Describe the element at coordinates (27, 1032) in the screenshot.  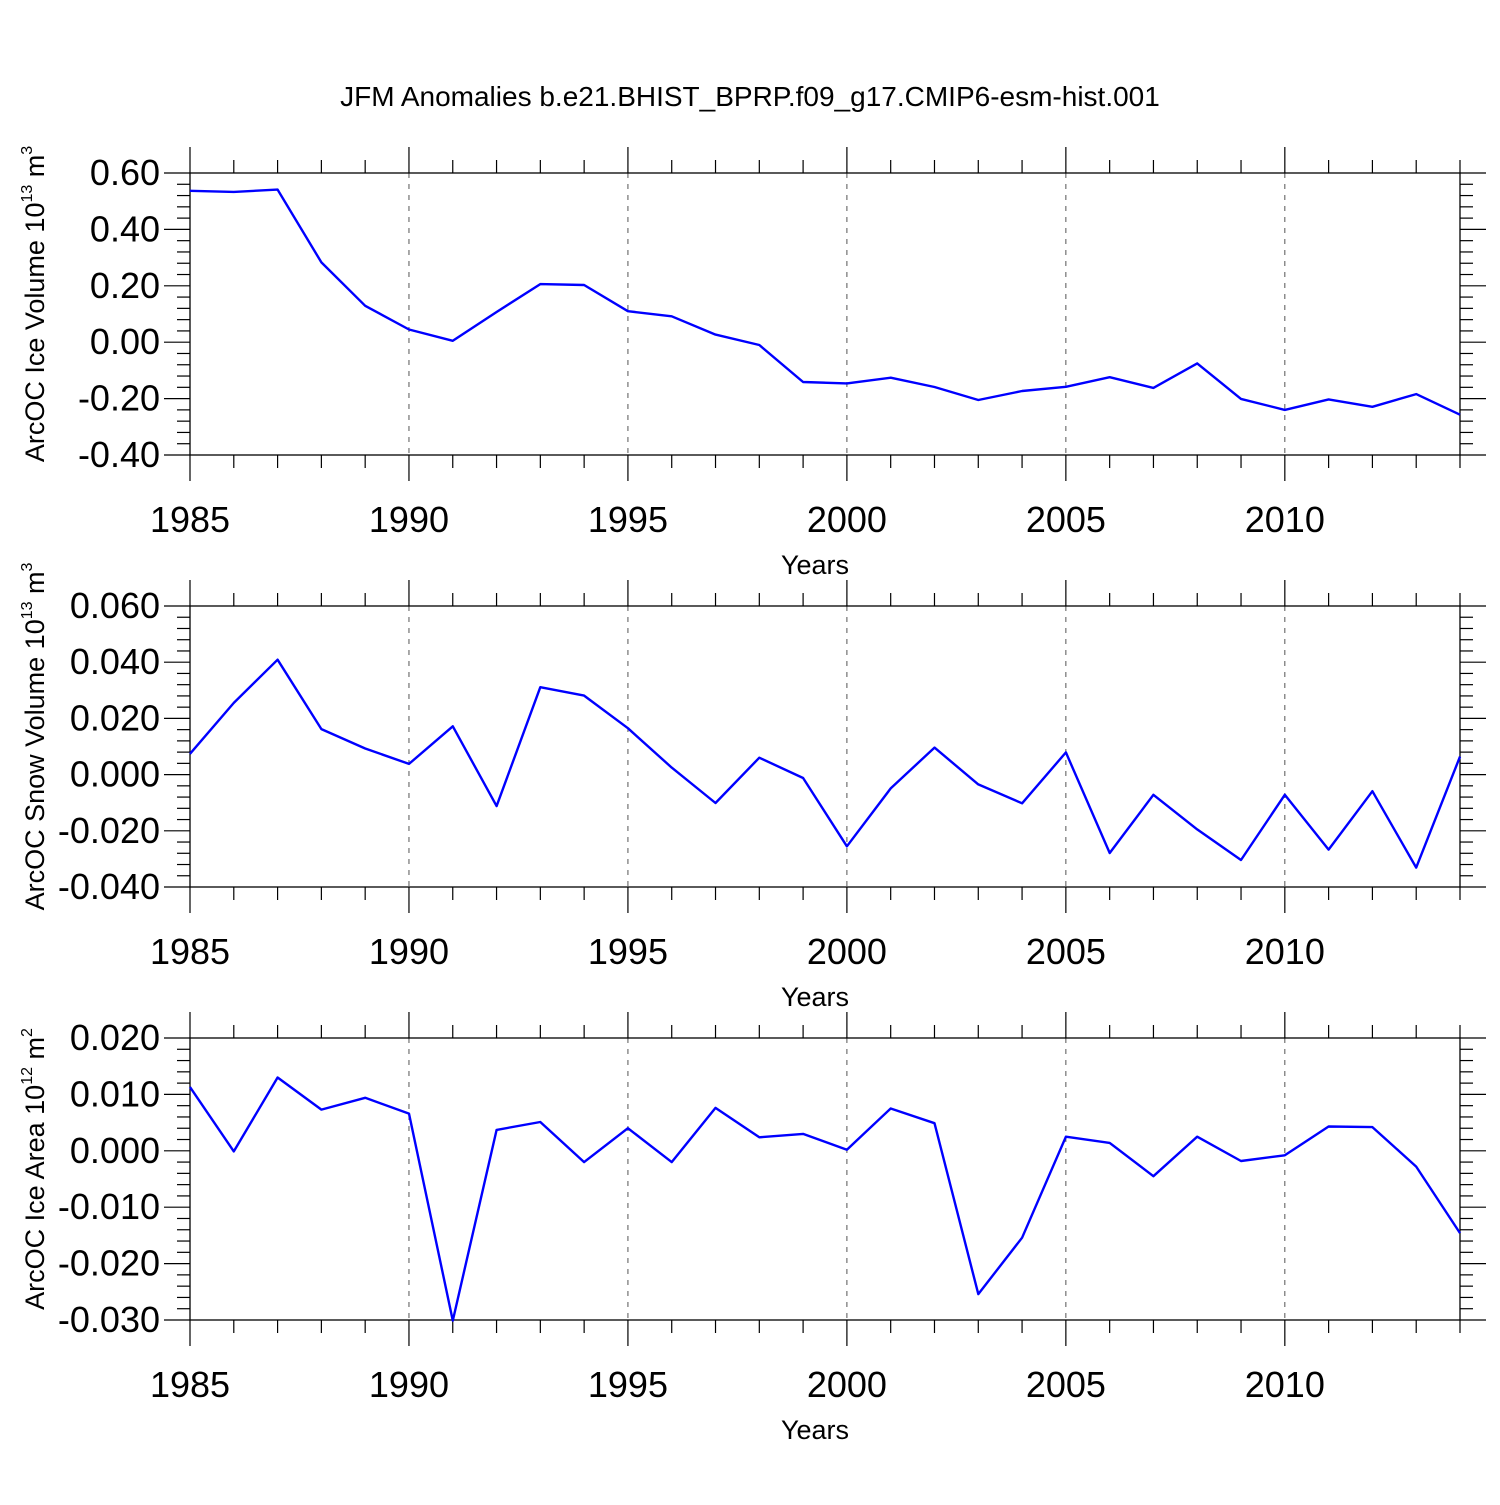
I see `y-axis-title-unit-exponent: 2` at that location.